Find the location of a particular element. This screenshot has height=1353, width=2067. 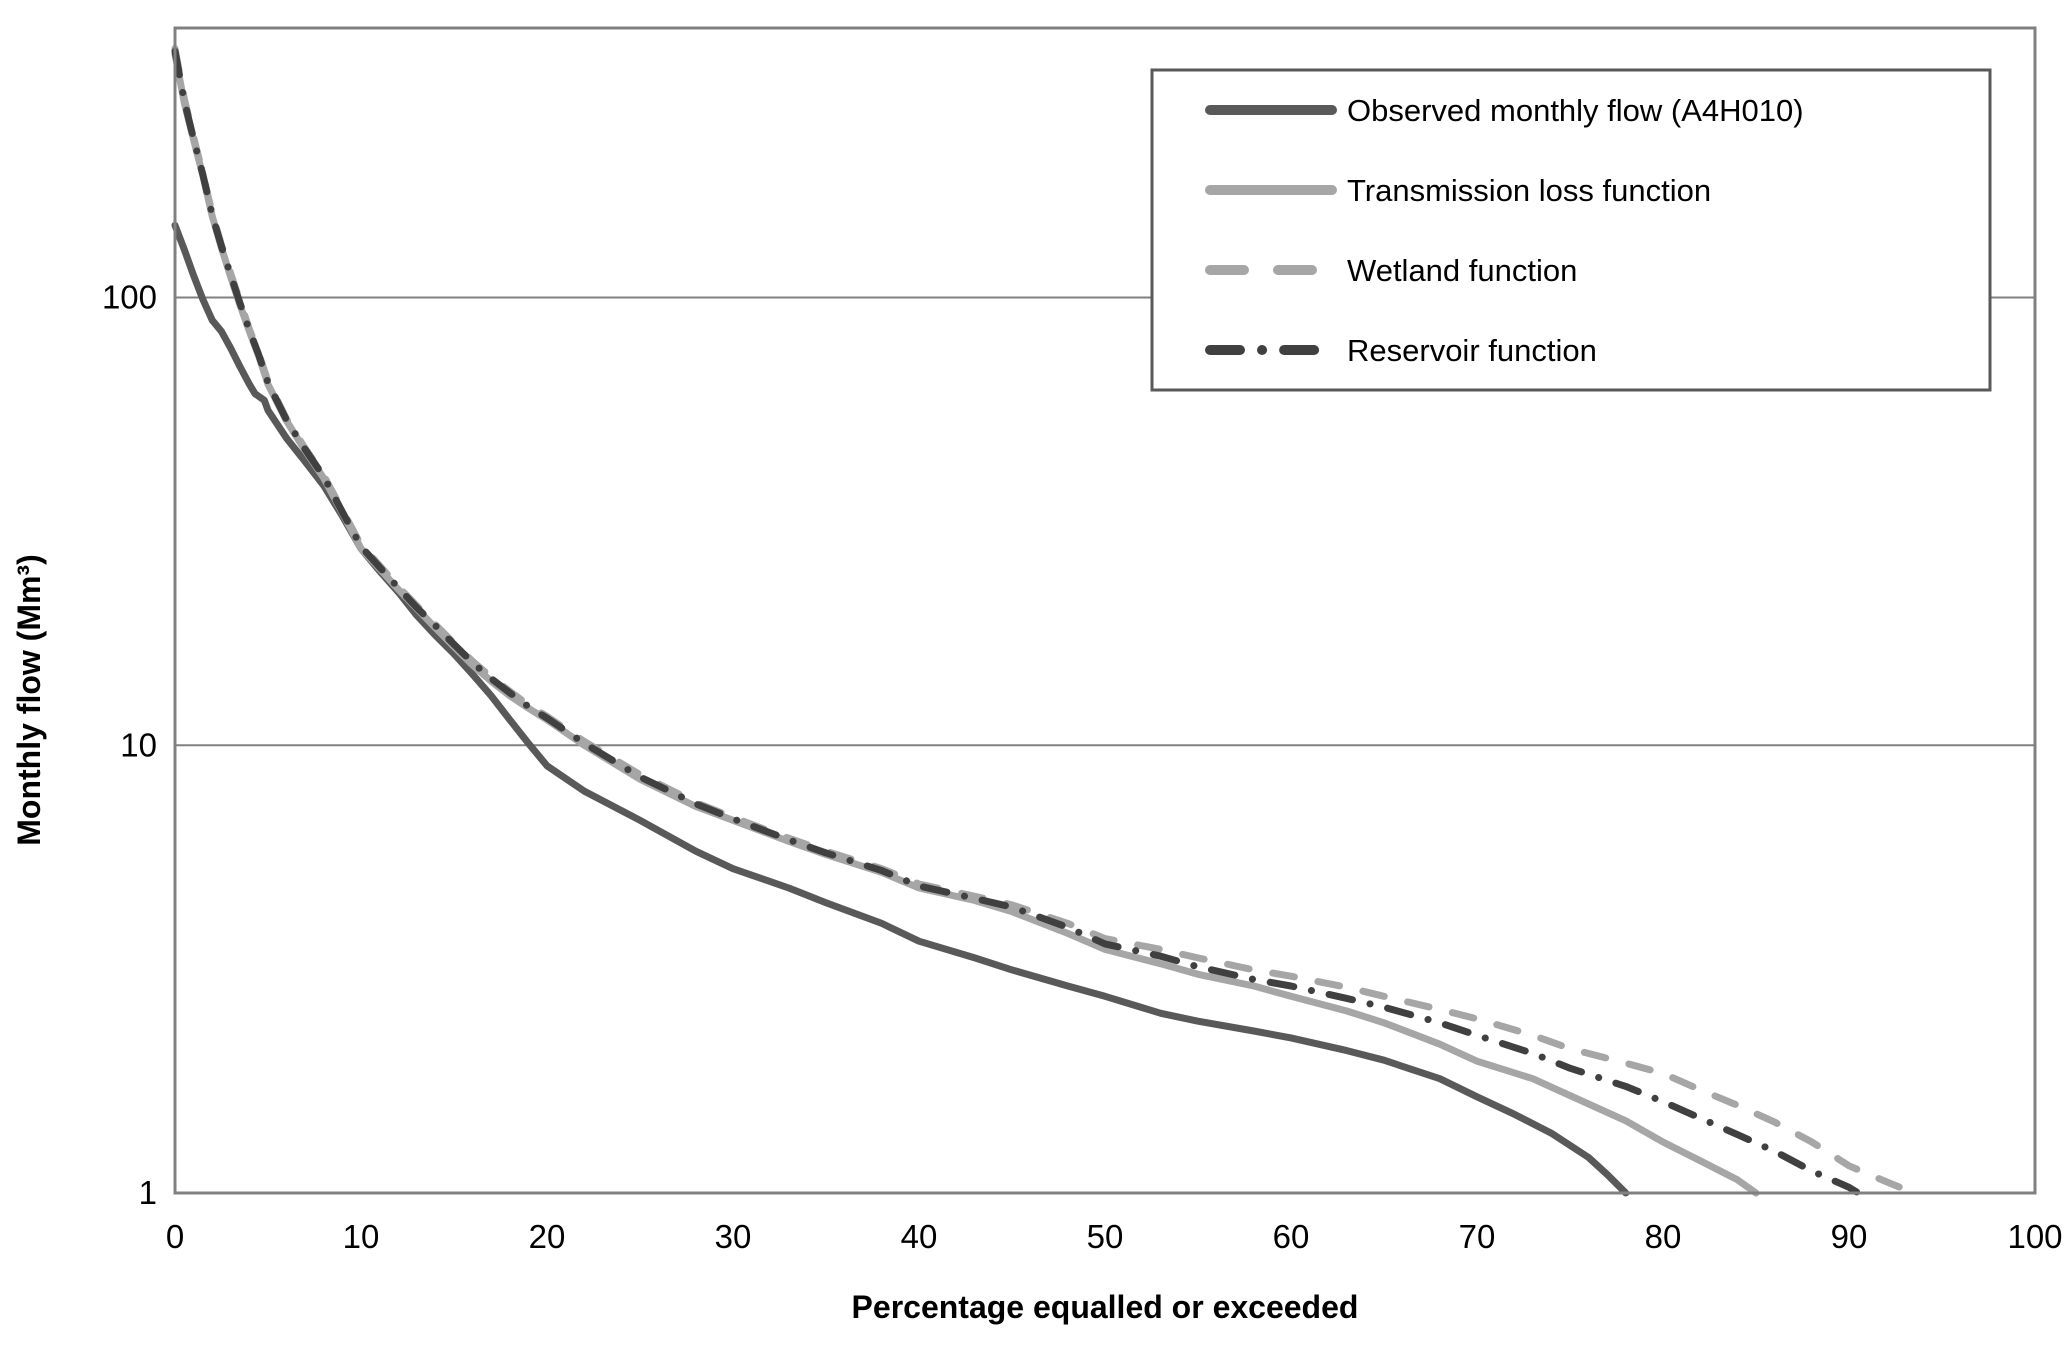

x-axis-title: Percentage equalled or exceeded is located at coordinates (1105, 1307).